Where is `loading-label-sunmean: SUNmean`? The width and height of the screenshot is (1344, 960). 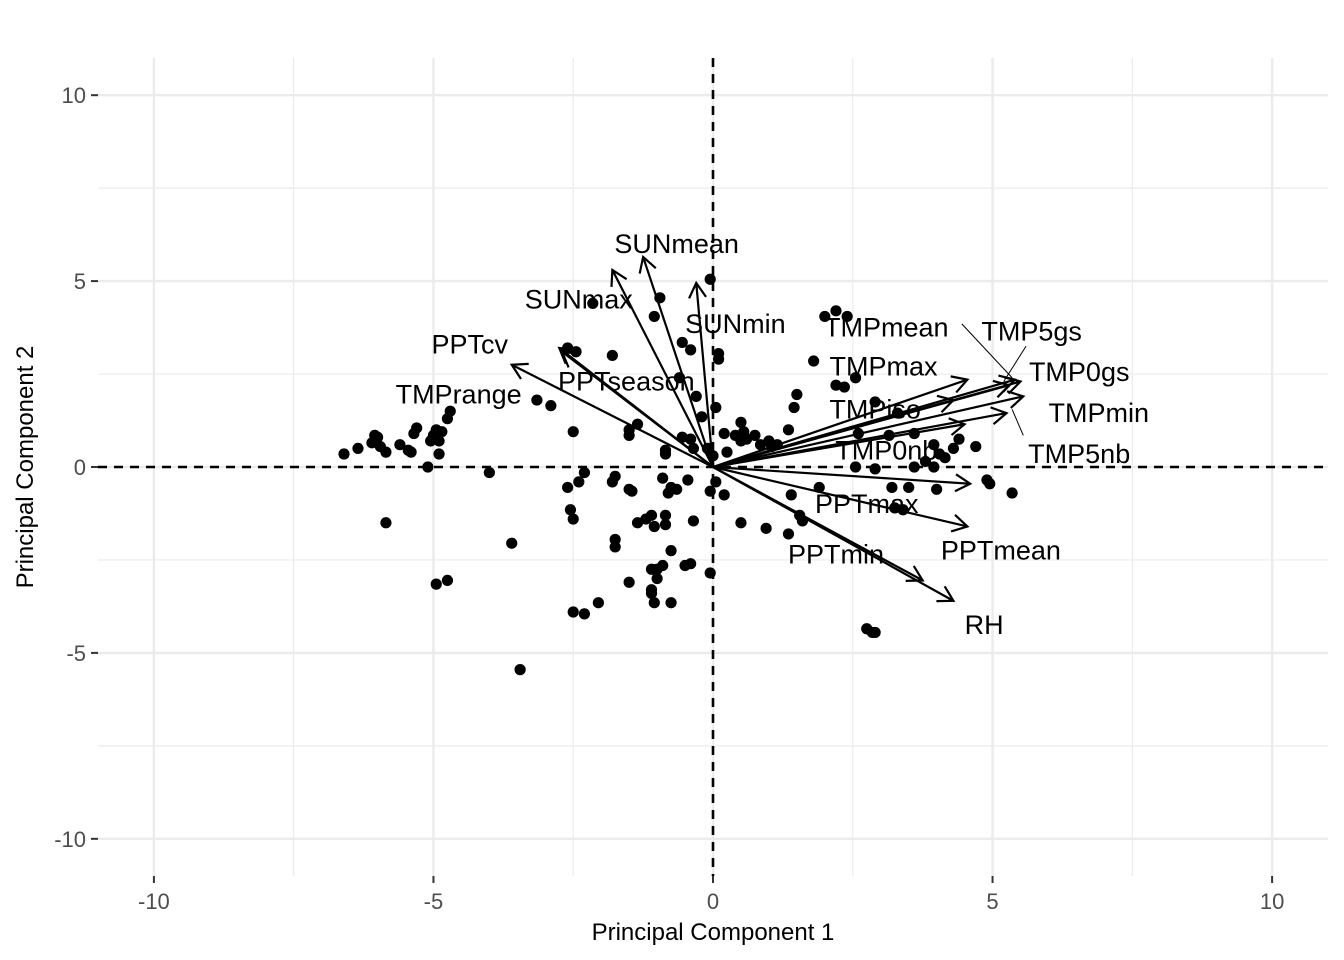
loading-label-sunmean: SUNmean is located at coordinates (676, 244).